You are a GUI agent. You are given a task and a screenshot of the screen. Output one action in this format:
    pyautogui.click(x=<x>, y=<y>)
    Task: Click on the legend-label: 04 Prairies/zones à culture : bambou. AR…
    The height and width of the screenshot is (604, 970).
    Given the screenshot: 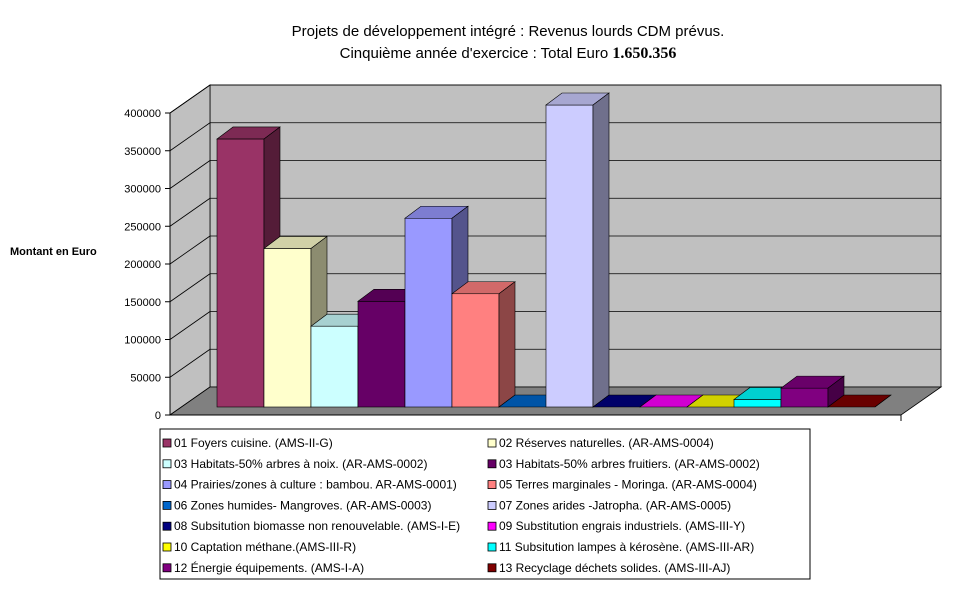 What is the action you would take?
    pyautogui.click(x=315, y=485)
    